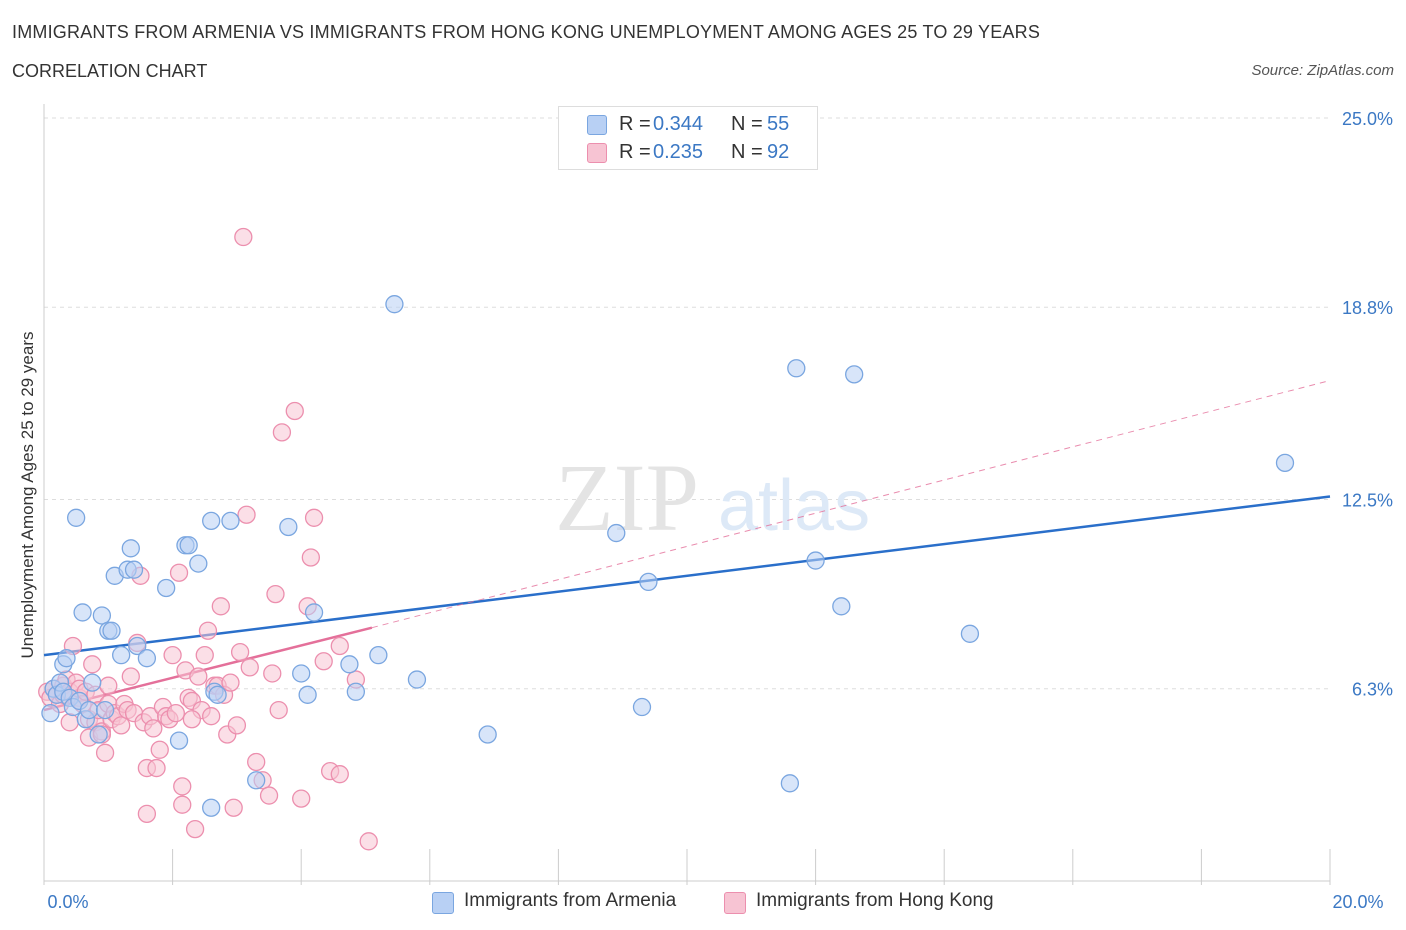  Describe the element at coordinates (778, 152) in the screenshot. I see `hongkong-n-value: 92` at that location.